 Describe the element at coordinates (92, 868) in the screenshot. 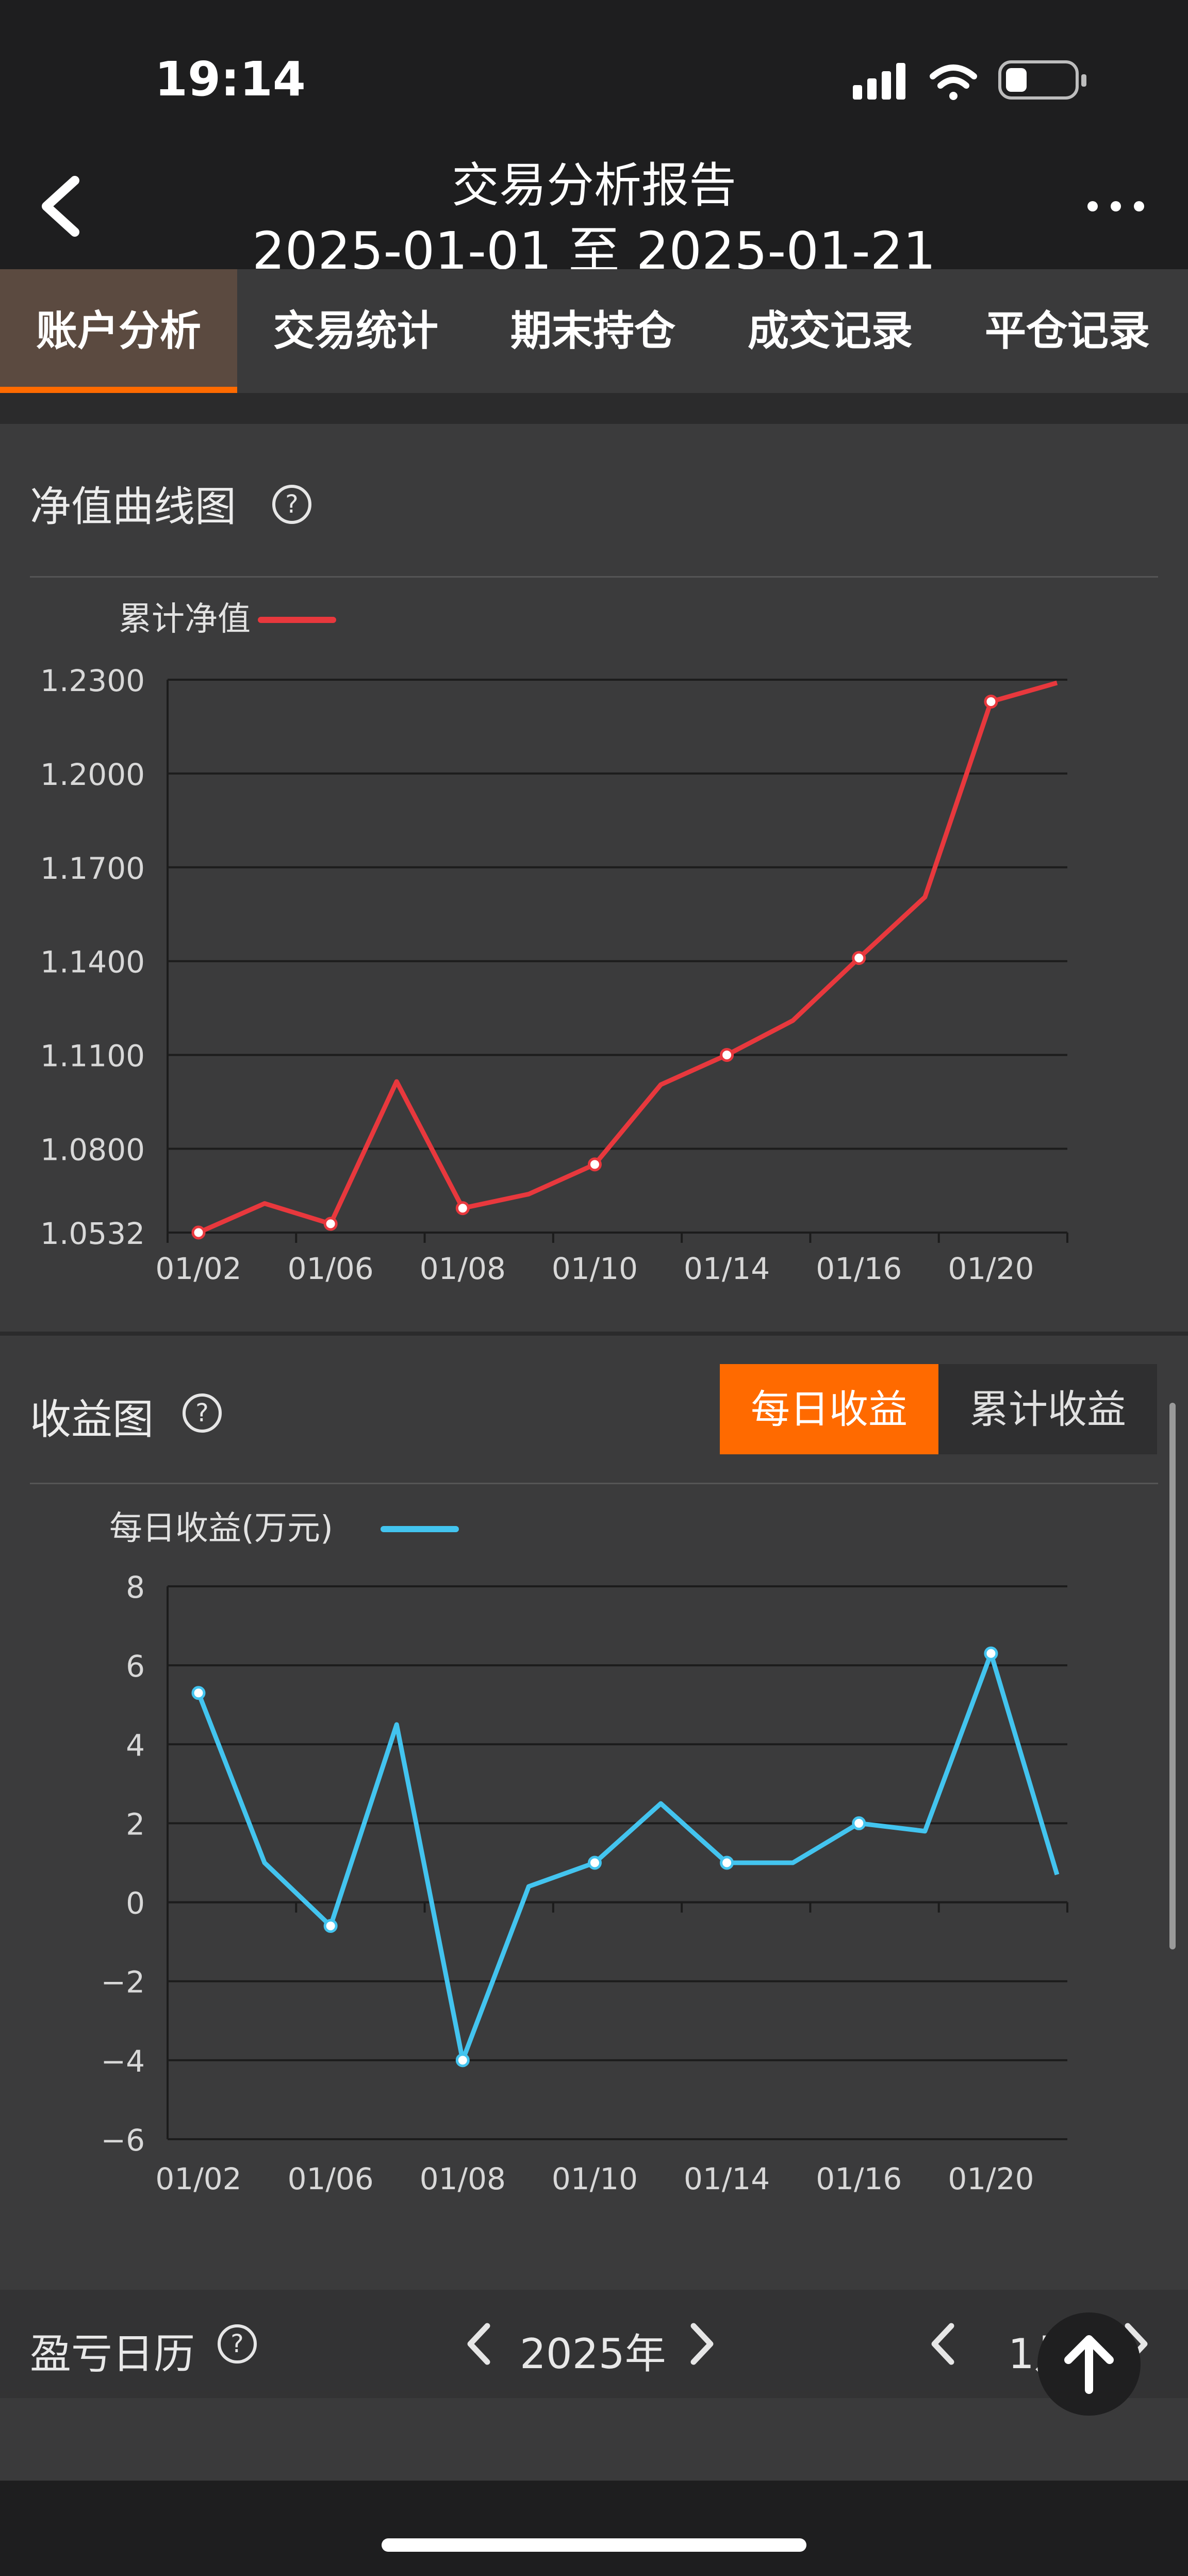

I see `y-tick-label: 1.1700` at that location.